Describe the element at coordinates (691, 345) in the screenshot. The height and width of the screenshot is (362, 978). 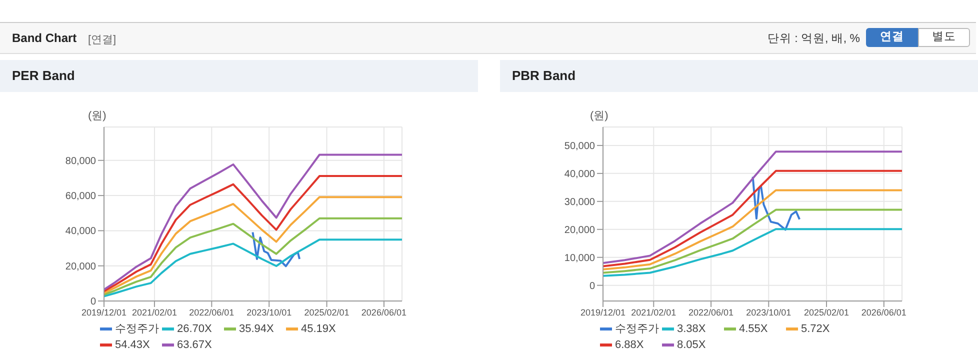
I see `legend-label: 8.05X` at that location.